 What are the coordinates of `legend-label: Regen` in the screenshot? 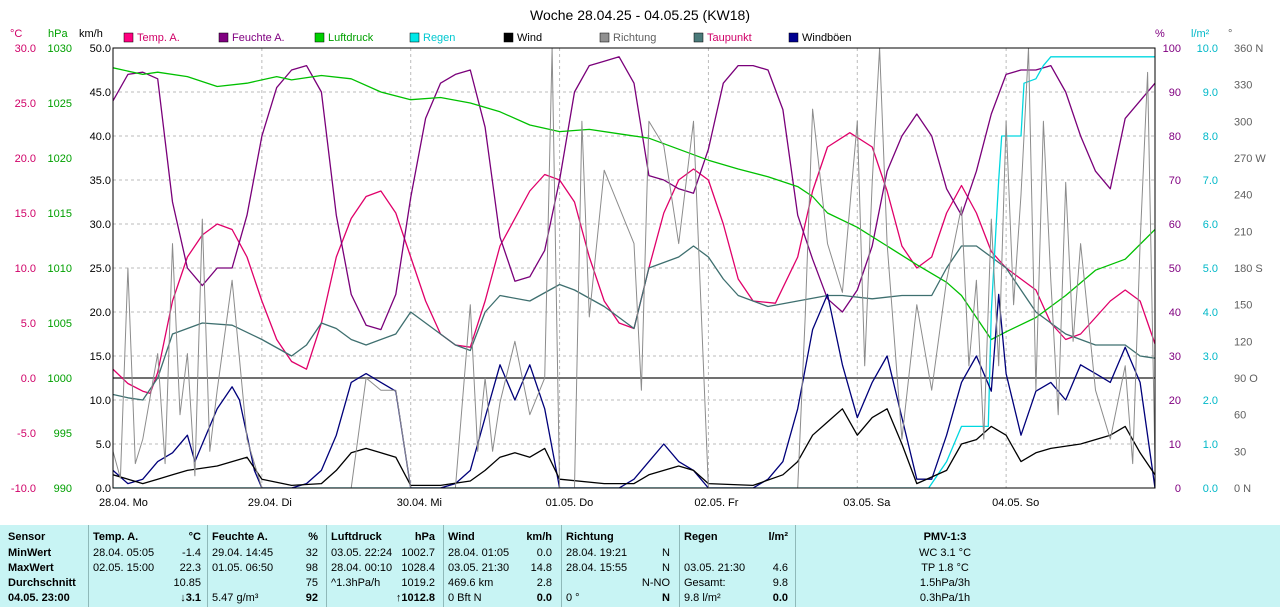 It's located at (439, 38).